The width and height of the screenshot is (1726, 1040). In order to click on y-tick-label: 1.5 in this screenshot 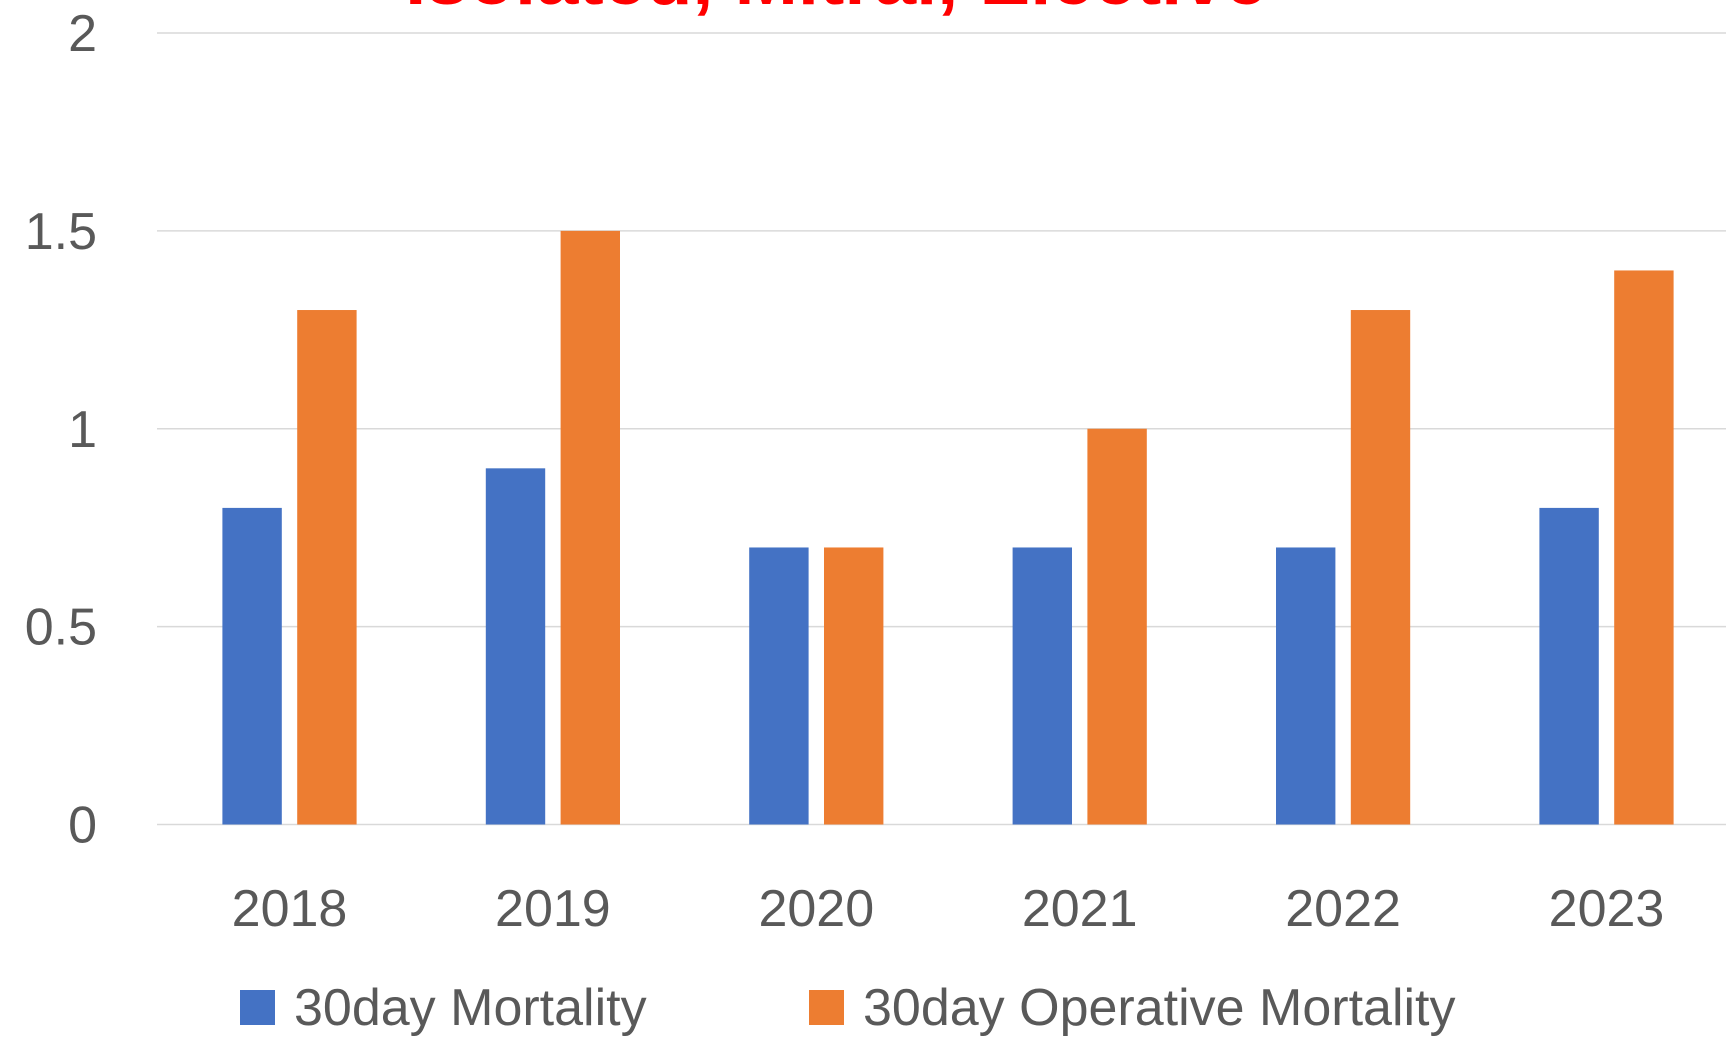, I will do `click(61, 232)`.